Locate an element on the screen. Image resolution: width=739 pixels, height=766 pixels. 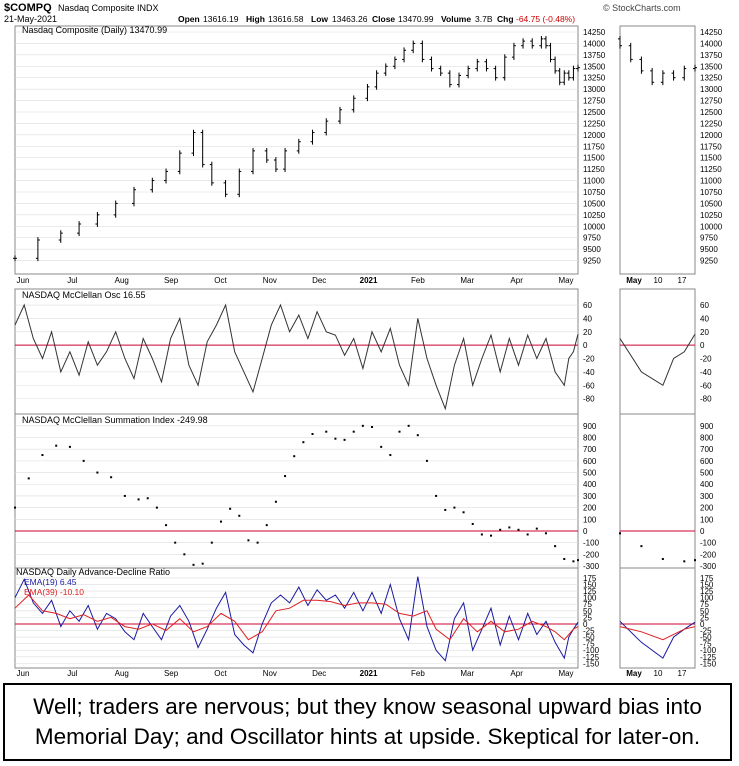
x-axis-label-bottom: Nov is located at coordinates (270, 673).